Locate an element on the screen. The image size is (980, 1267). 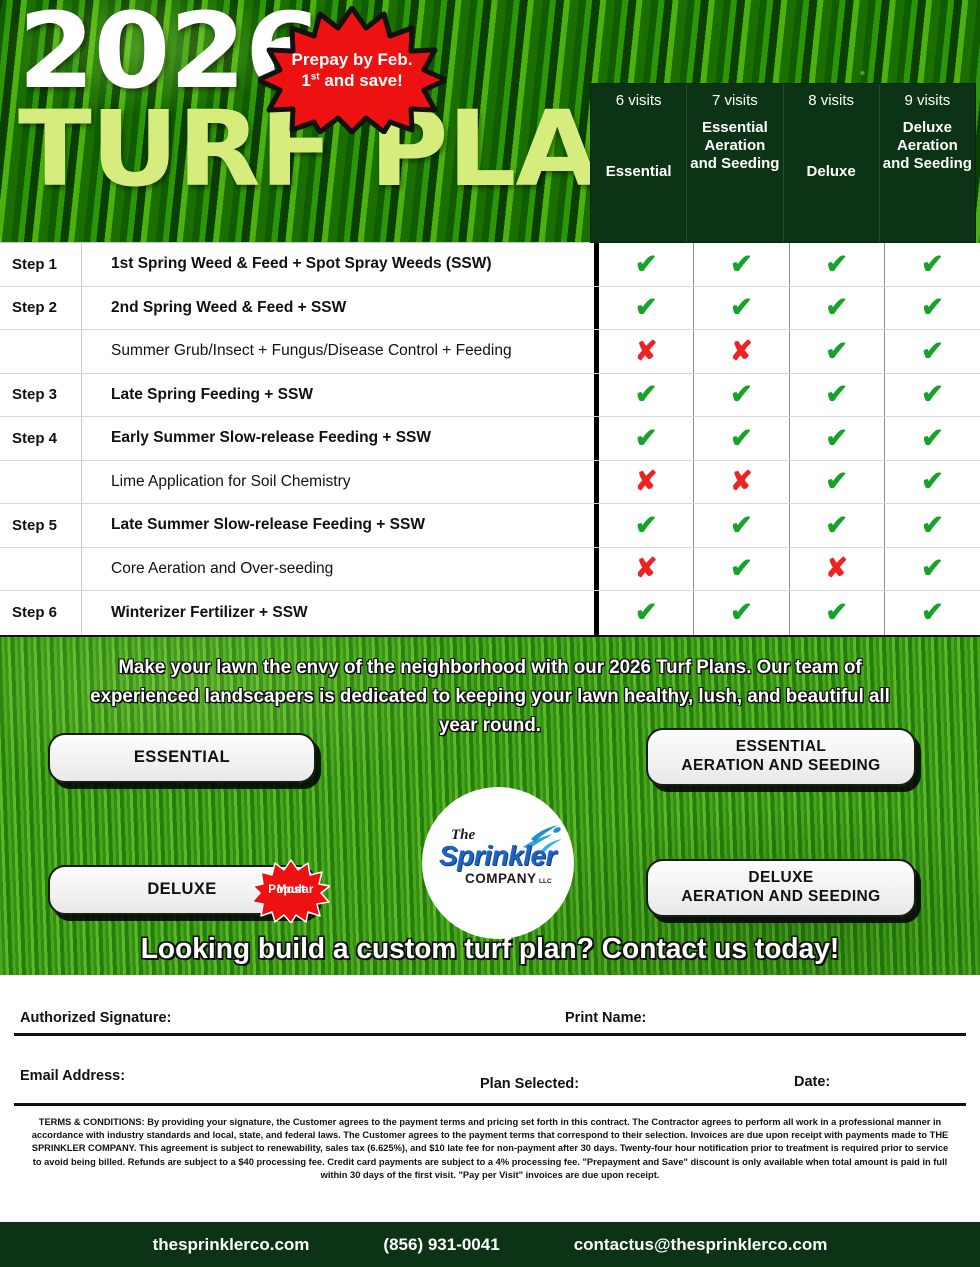
company-logo: The Sprinkler COMPANY LLC is located at coordinates (498, 863).